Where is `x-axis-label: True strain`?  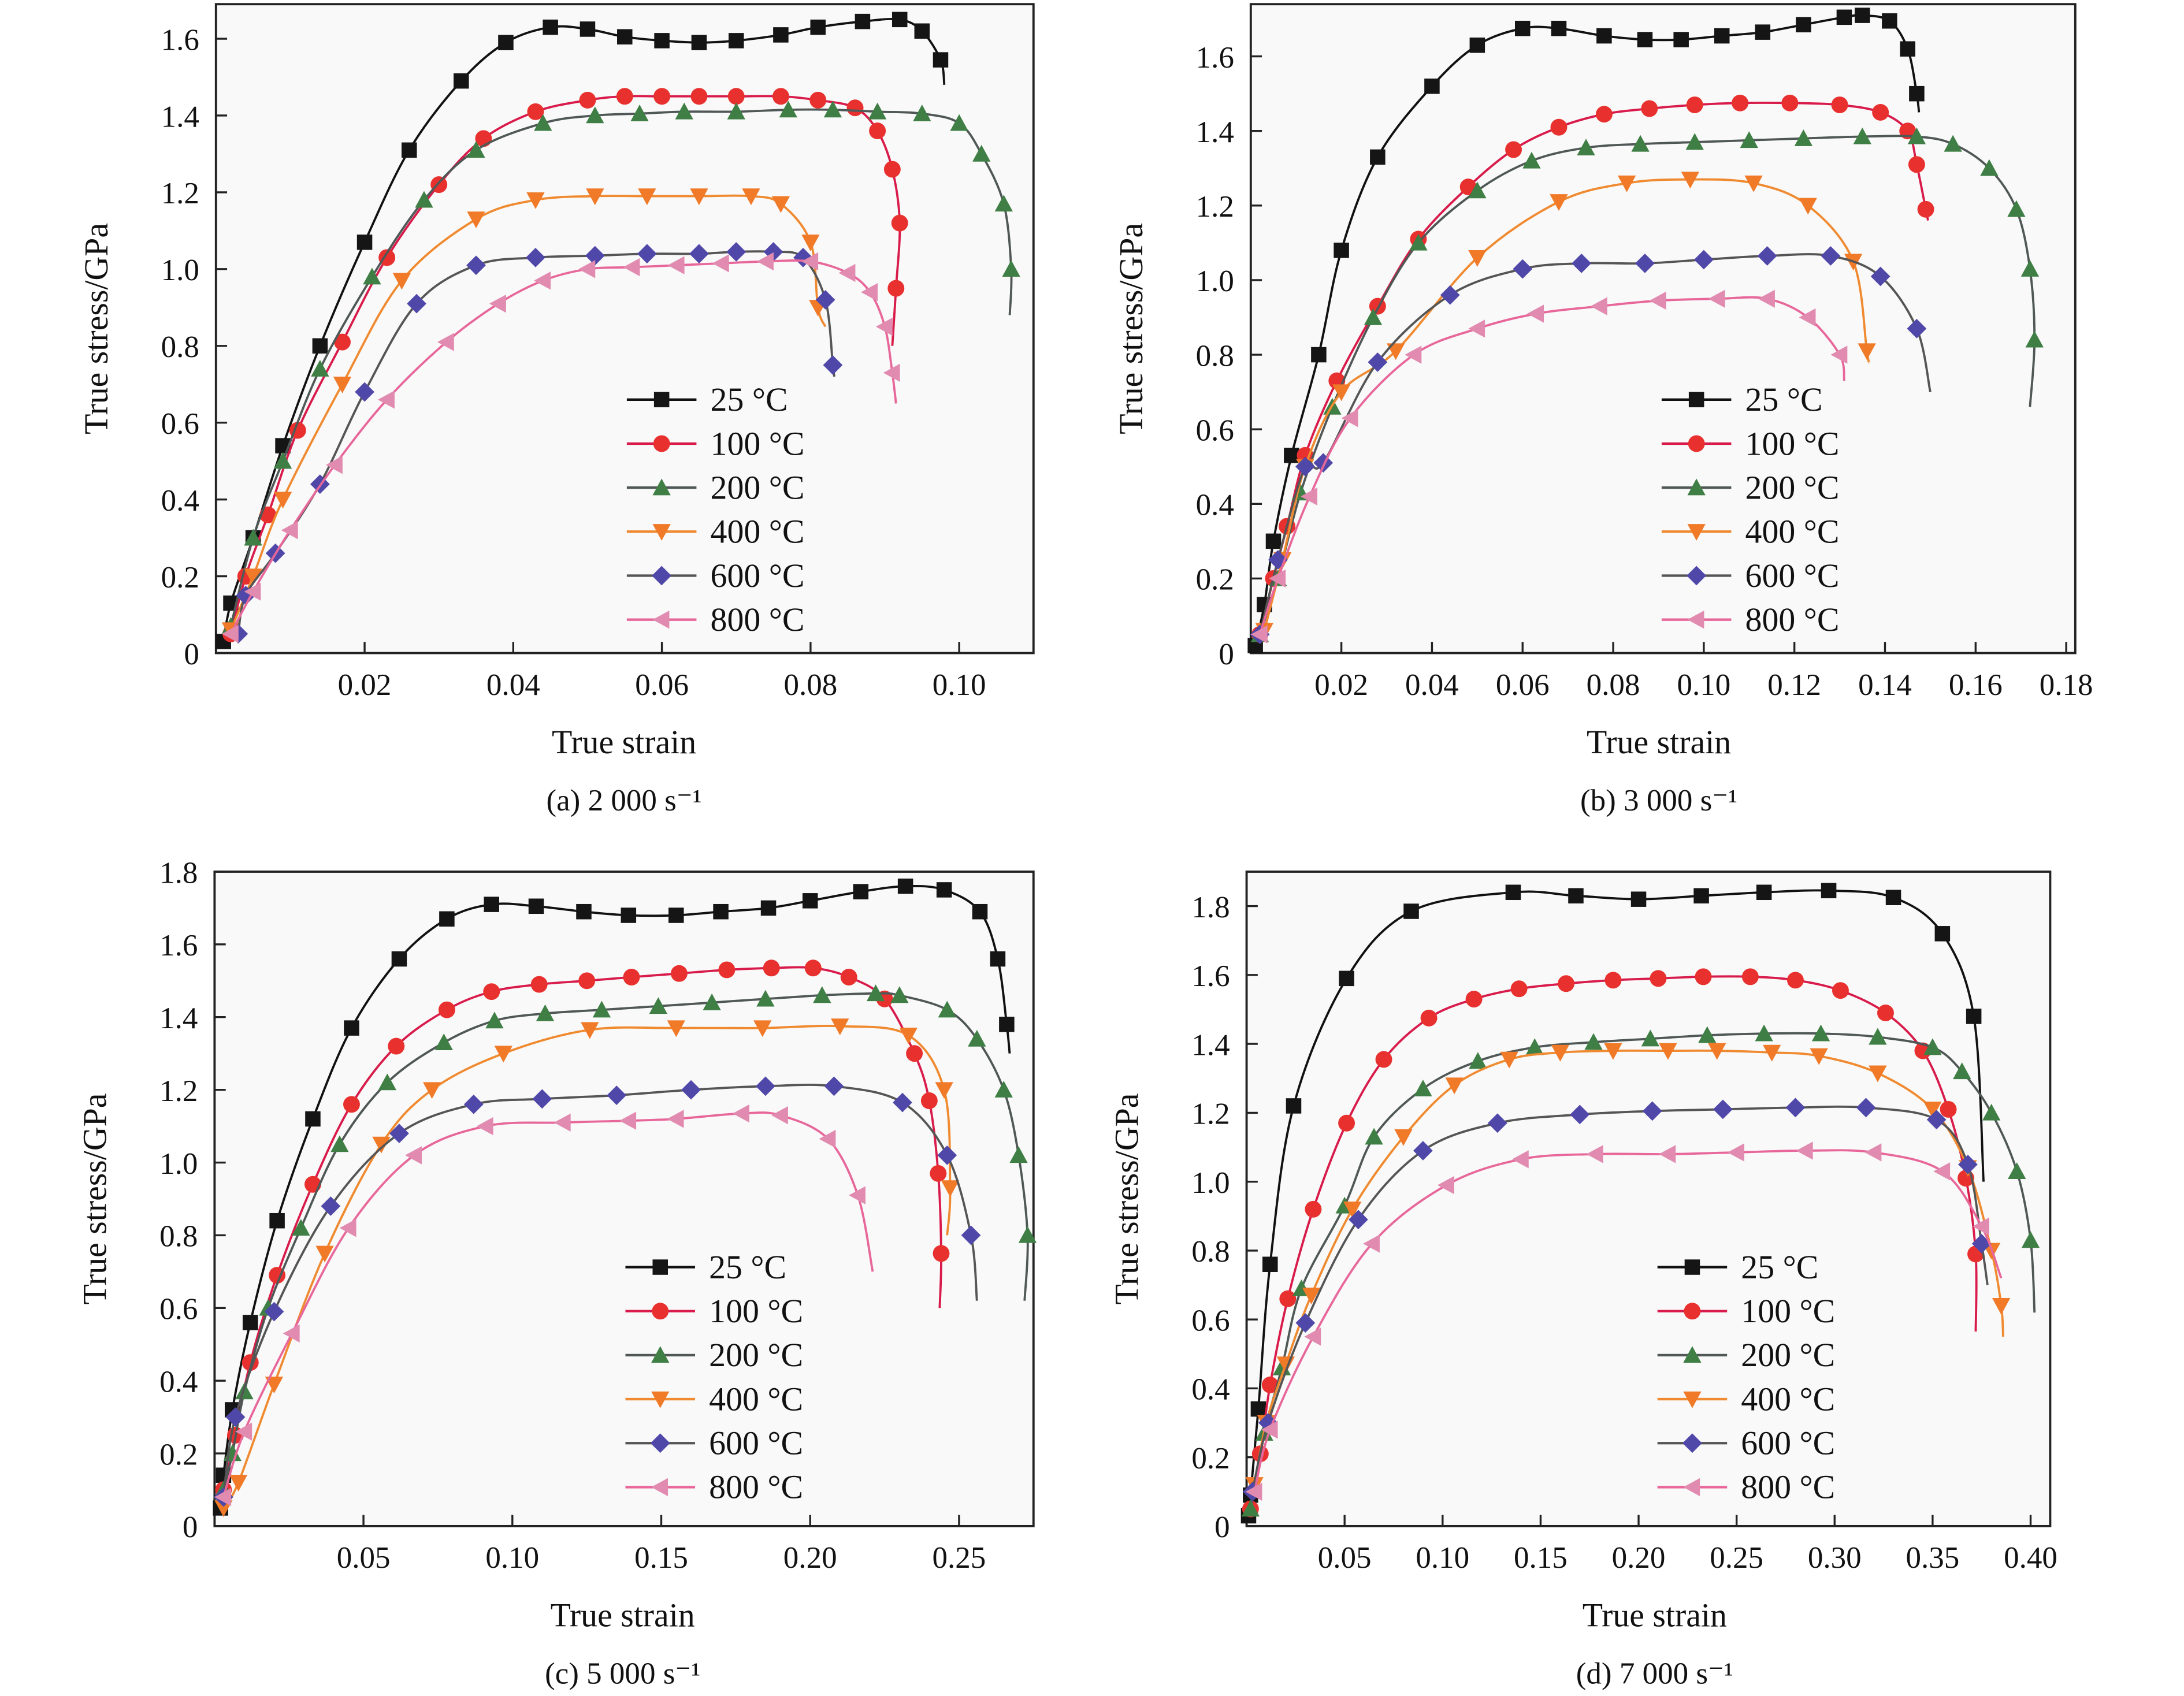
x-axis-label: True strain is located at coordinates (1659, 742).